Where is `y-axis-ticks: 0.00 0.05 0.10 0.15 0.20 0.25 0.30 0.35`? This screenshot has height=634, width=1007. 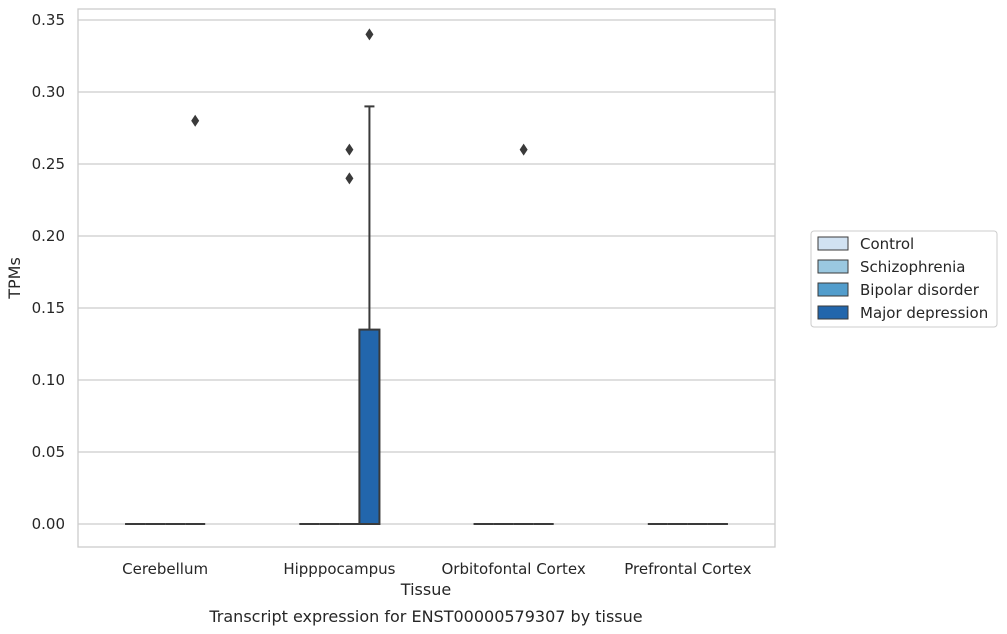
y-axis-ticks: 0.00 0.05 0.10 0.15 0.20 0.25 0.30 0.35 is located at coordinates (48, 272).